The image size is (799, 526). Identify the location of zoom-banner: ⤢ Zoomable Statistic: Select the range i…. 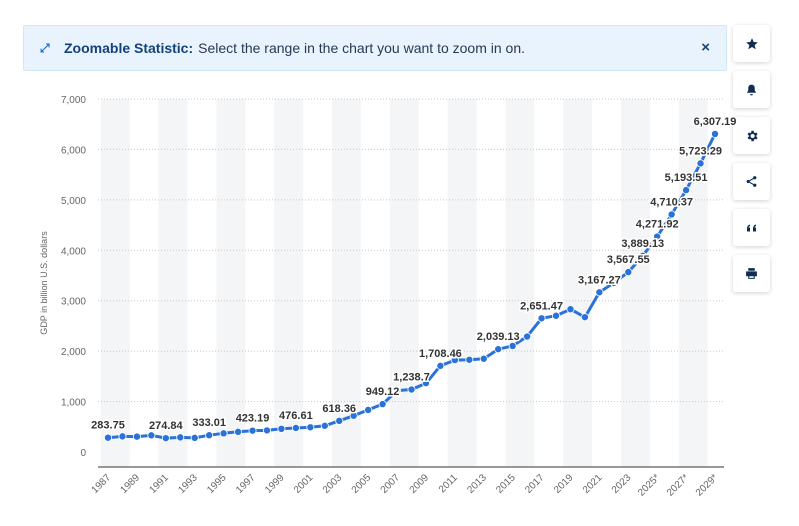
(375, 48).